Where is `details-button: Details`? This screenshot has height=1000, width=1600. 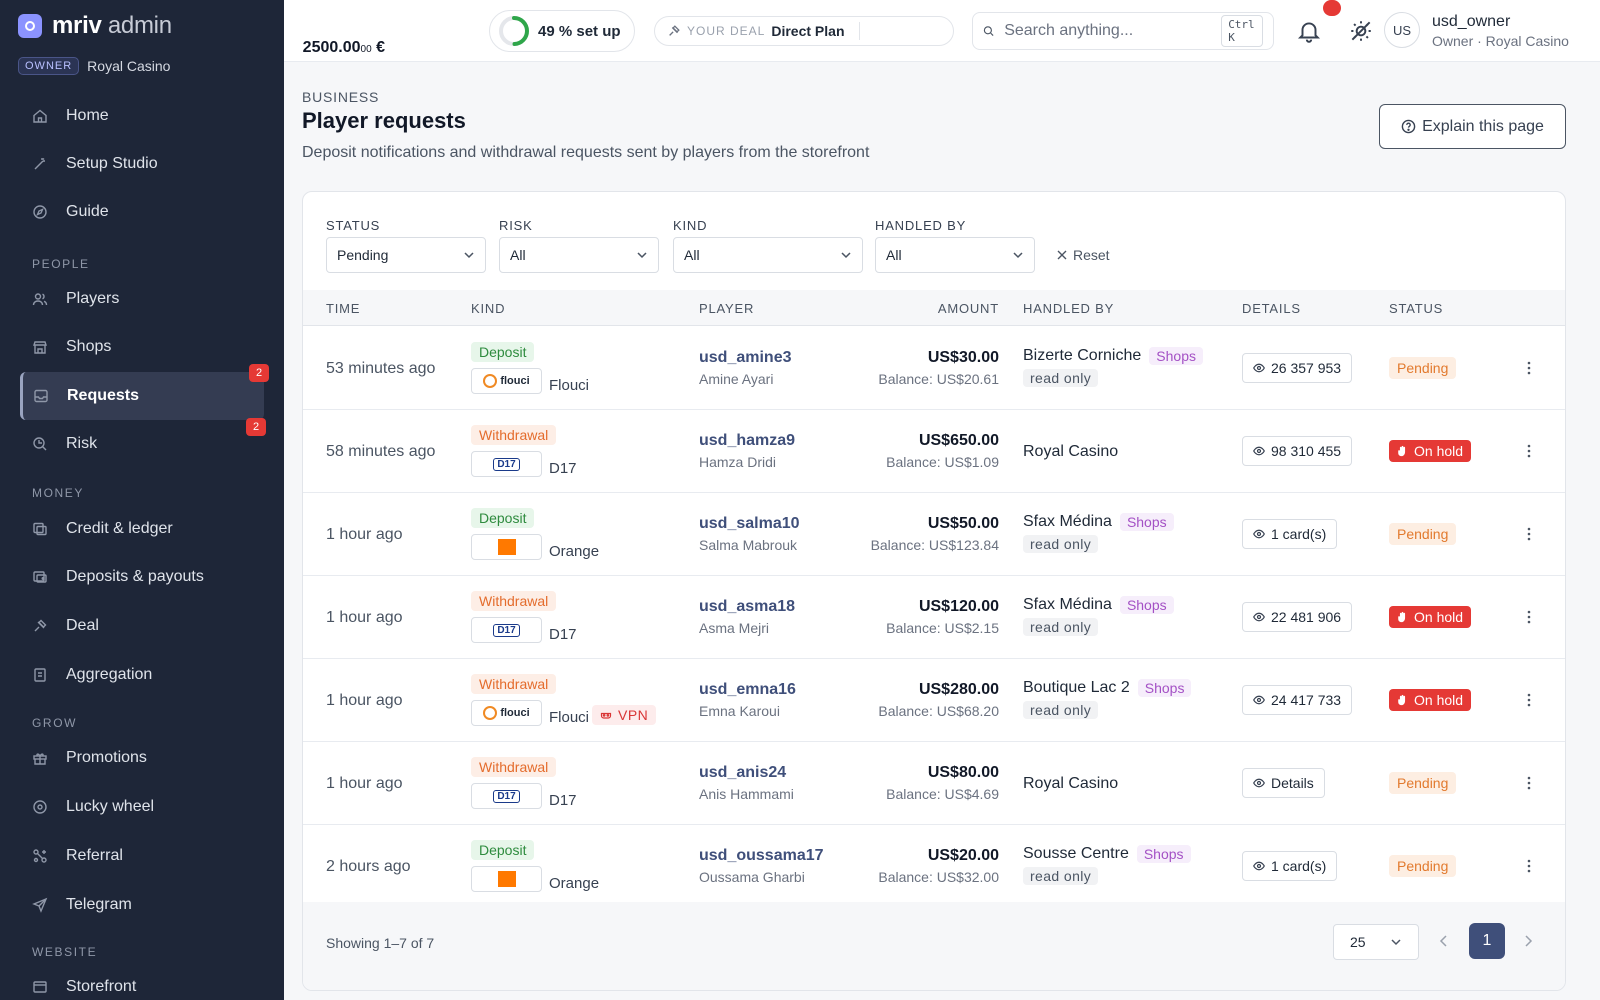 details-button: Details is located at coordinates (1283, 783).